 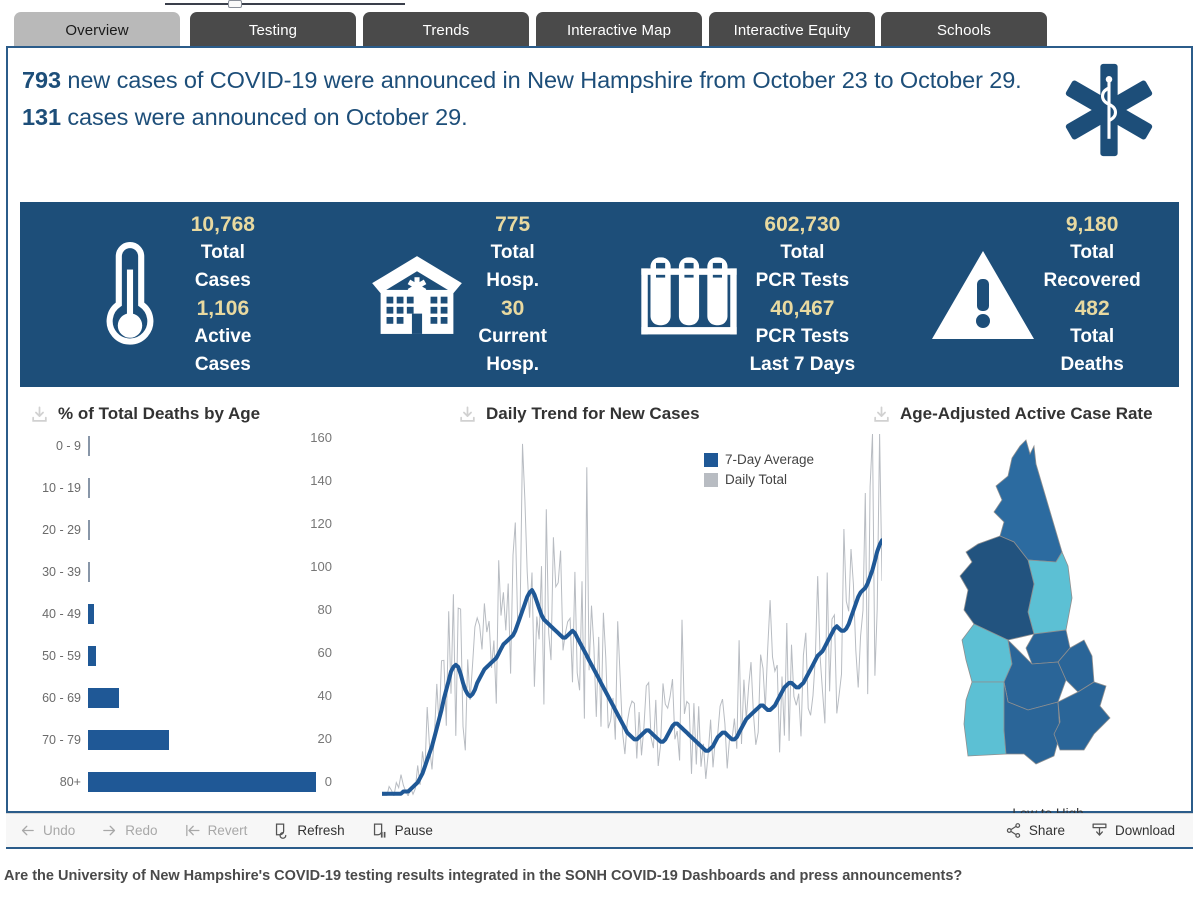 I want to click on table-row: 0 - 9, so click(x=177, y=446).